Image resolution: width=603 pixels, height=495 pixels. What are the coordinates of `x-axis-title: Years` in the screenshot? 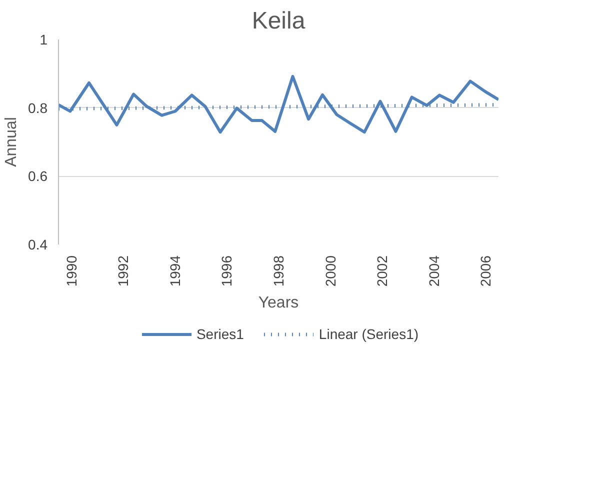 It's located at (278, 303).